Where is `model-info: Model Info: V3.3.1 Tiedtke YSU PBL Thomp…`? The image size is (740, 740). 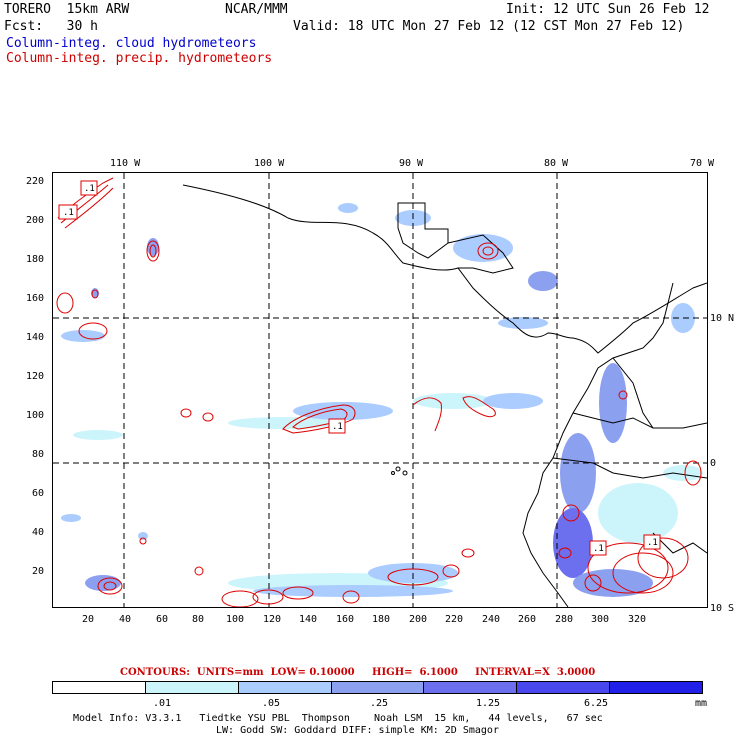
model-info: Model Info: V3.3.1 Tiedtke YSU PBL Thomp… is located at coordinates (338, 718).